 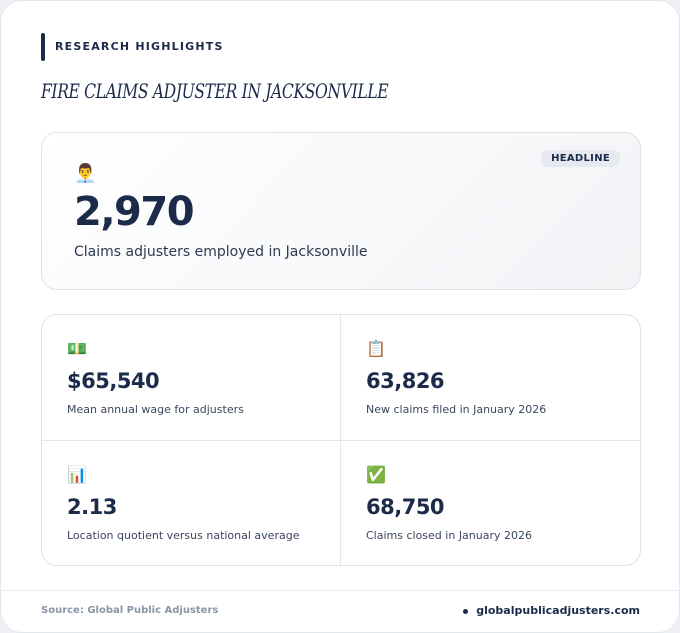 I want to click on stat: 💵 $65,540 Mean annual wage for adjusters, so click(x=191, y=377).